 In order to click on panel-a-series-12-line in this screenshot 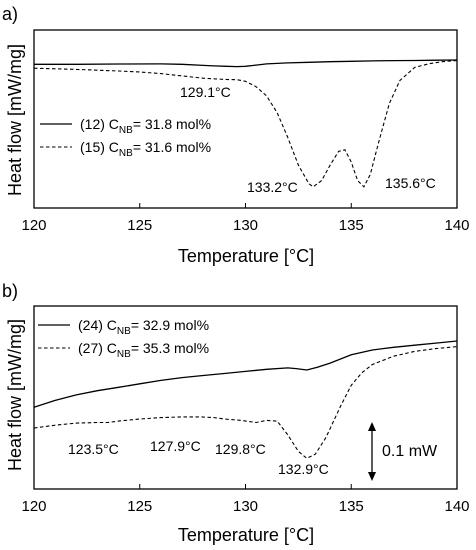, I will do `click(246, 63)`.